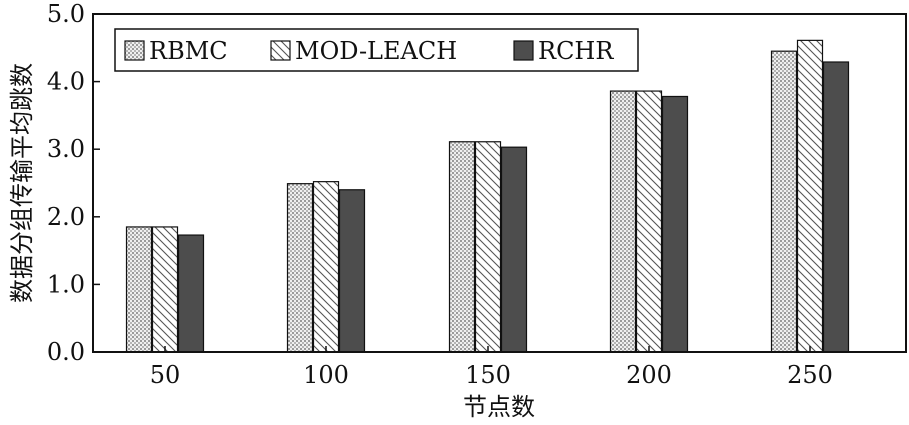  What do you see at coordinates (326, 375) in the screenshot?
I see `x-tick-label: 100` at bounding box center [326, 375].